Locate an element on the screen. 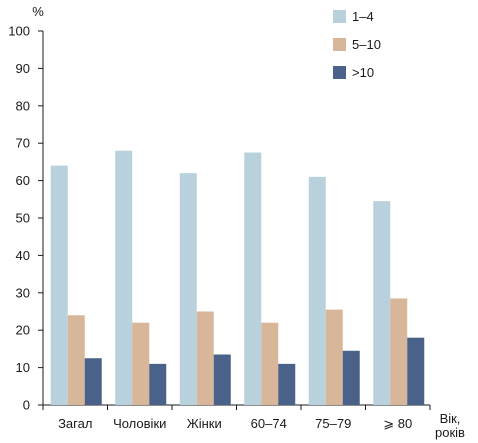 The image size is (478, 443). y-tick-label: 80 is located at coordinates (23, 105).